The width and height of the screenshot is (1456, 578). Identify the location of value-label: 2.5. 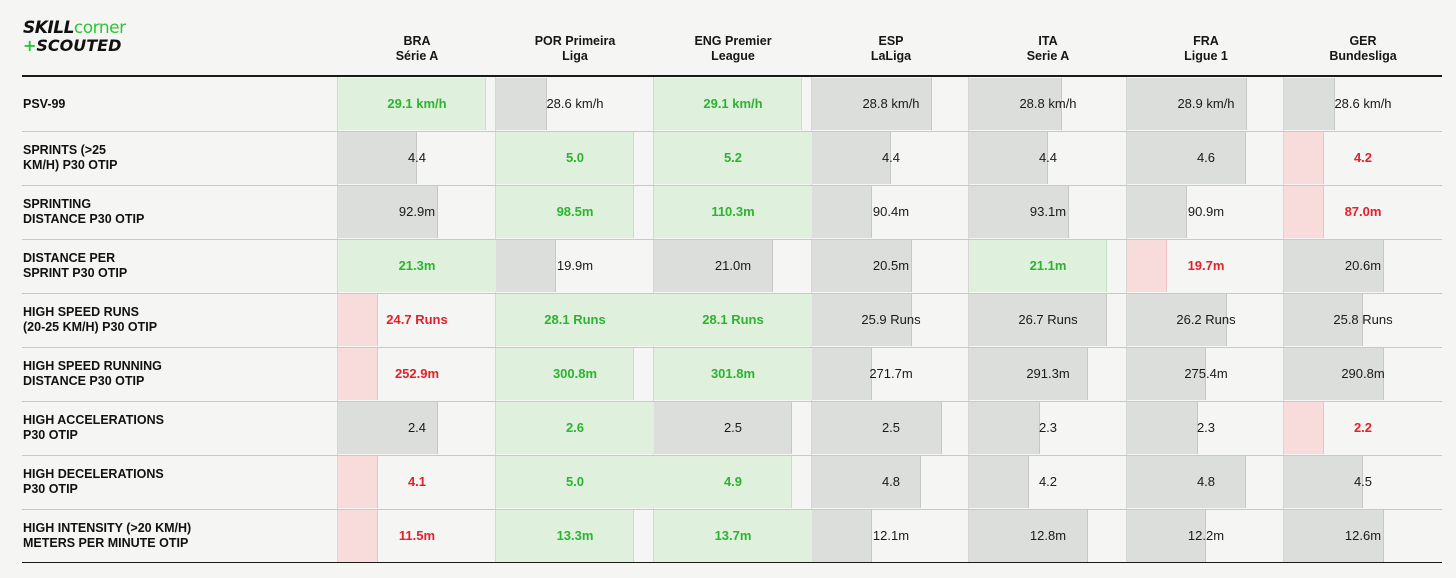
(891, 427).